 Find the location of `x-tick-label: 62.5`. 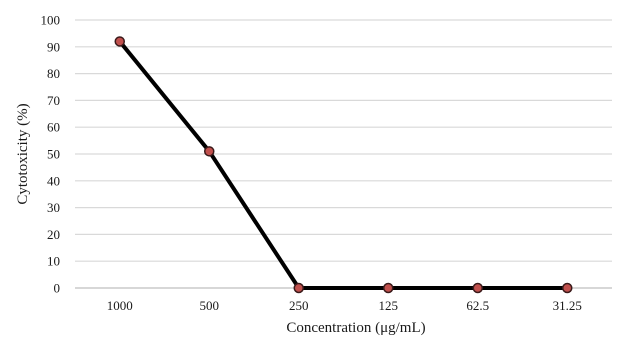

x-tick-label: 62.5 is located at coordinates (477, 305).